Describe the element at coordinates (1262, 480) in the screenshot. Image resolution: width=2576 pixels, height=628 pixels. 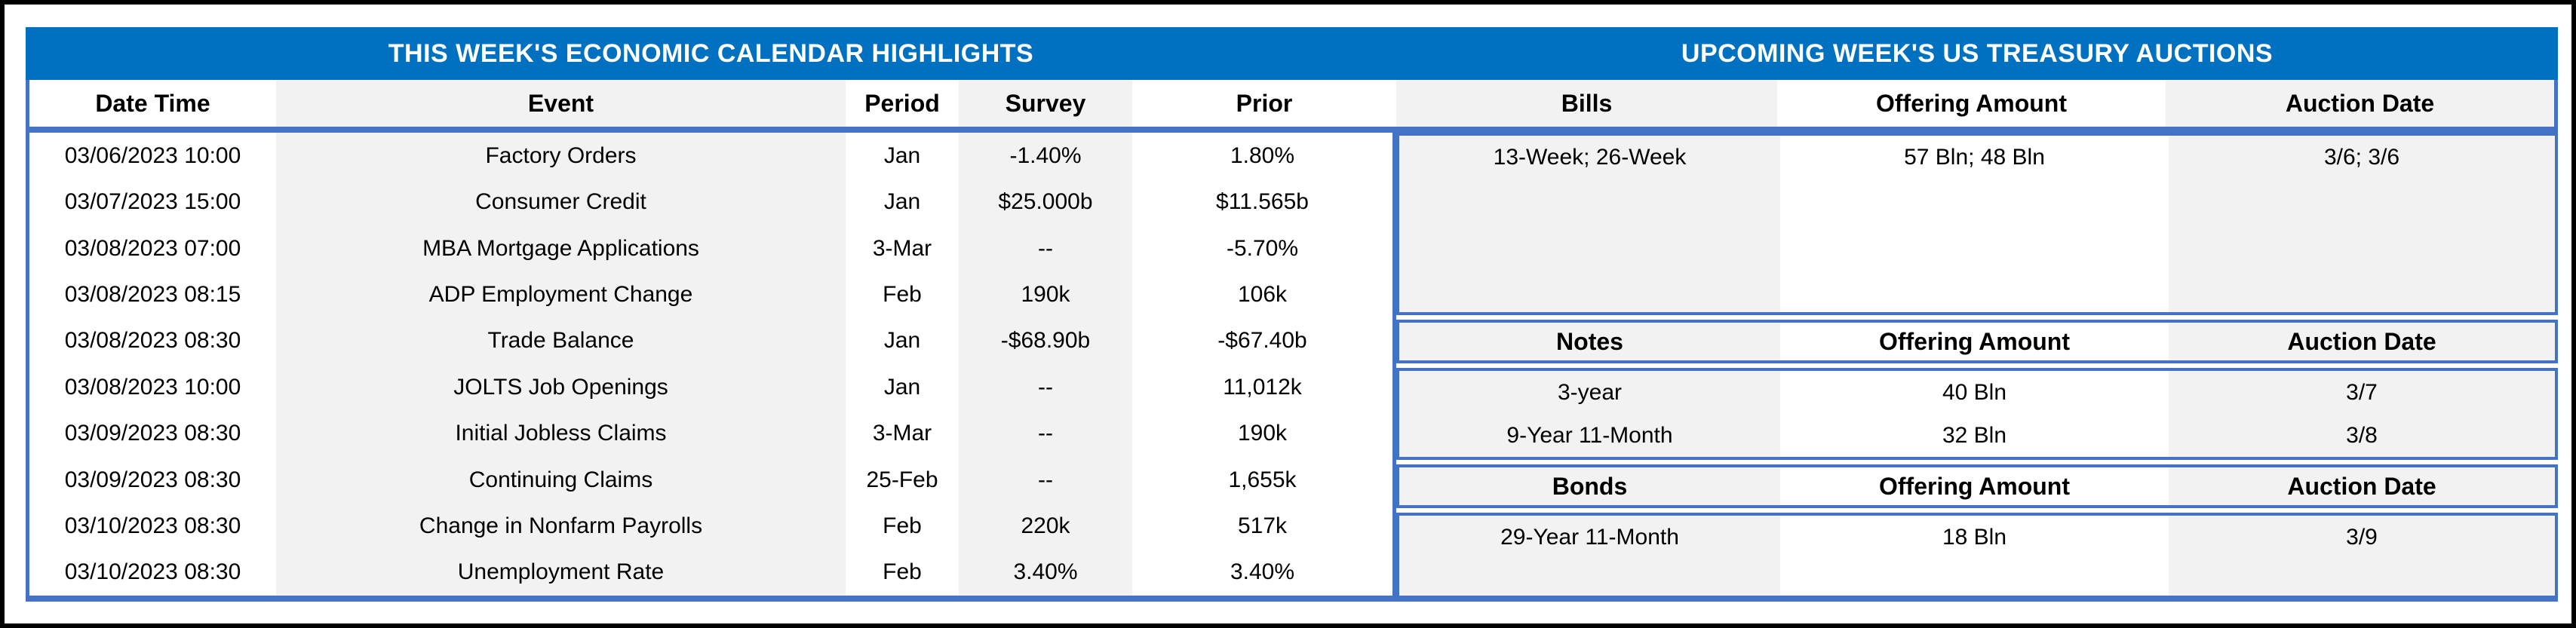
I see `cell-prior: 1,655k` at that location.